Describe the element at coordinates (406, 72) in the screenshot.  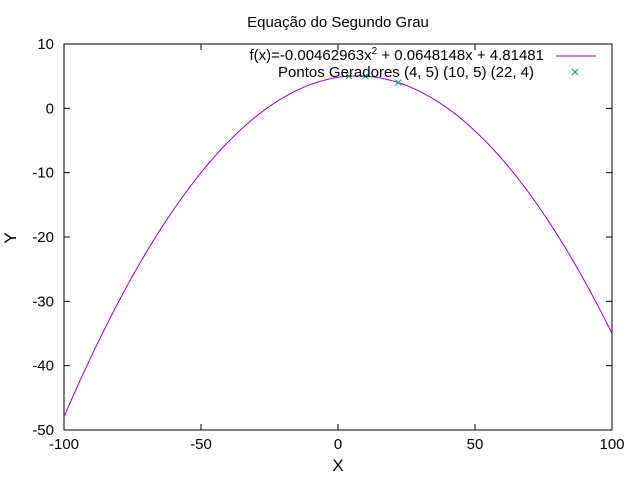
I see `legend-label-points: Pontos Geradores (4, 5) (10, 5) (22, 4)` at that location.